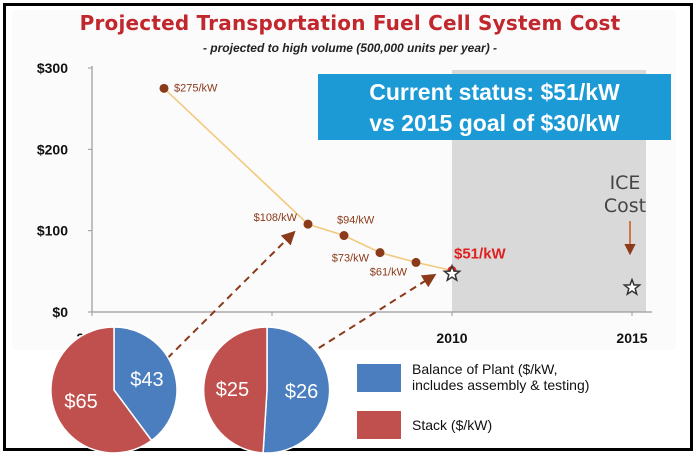 Image resolution: width=700 pixels, height=458 pixels. Describe the element at coordinates (379, 378) in the screenshot. I see `legend-swatch-bop` at that location.